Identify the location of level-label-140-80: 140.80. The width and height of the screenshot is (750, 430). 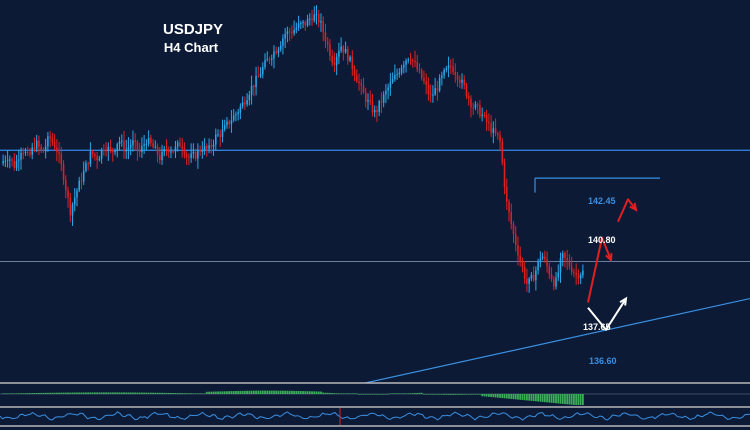
(602, 240).